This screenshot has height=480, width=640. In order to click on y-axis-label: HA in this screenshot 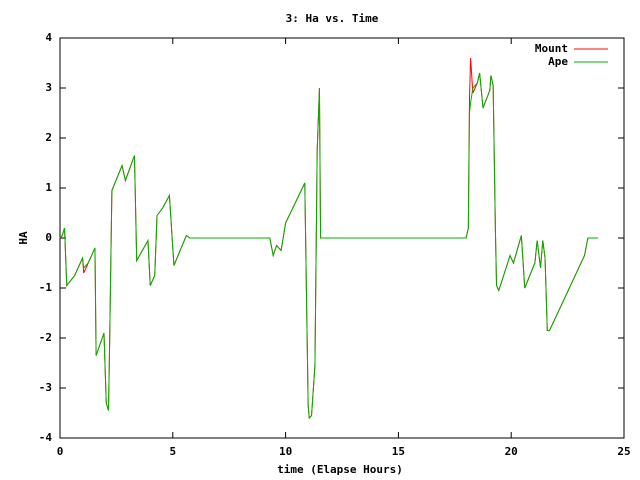, I will do `click(23, 238)`.